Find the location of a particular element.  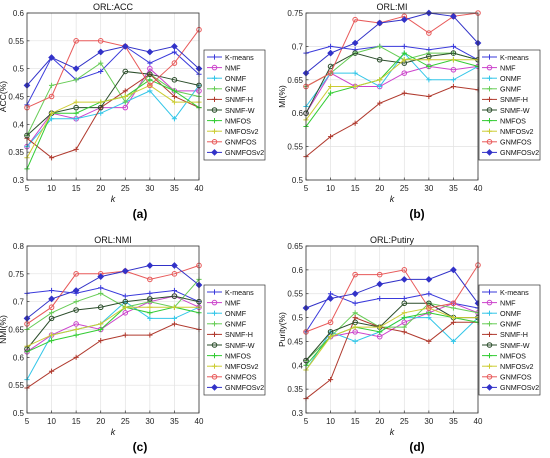

legend-label: NMFOS is located at coordinates (238, 355).